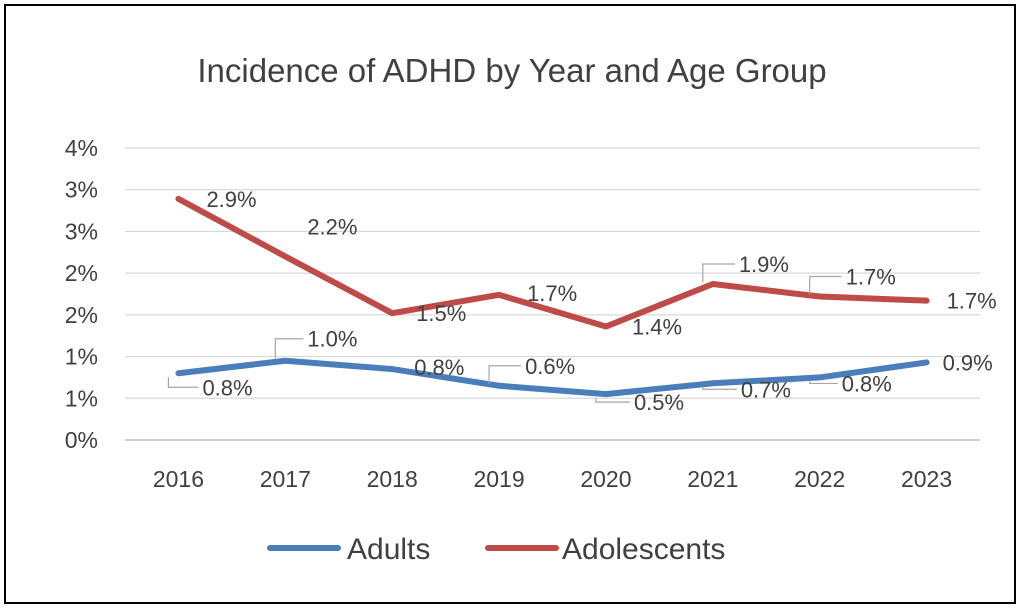 This screenshot has height=612, width=1024. What do you see at coordinates (968, 362) in the screenshot?
I see `data-label: 0.9%` at bounding box center [968, 362].